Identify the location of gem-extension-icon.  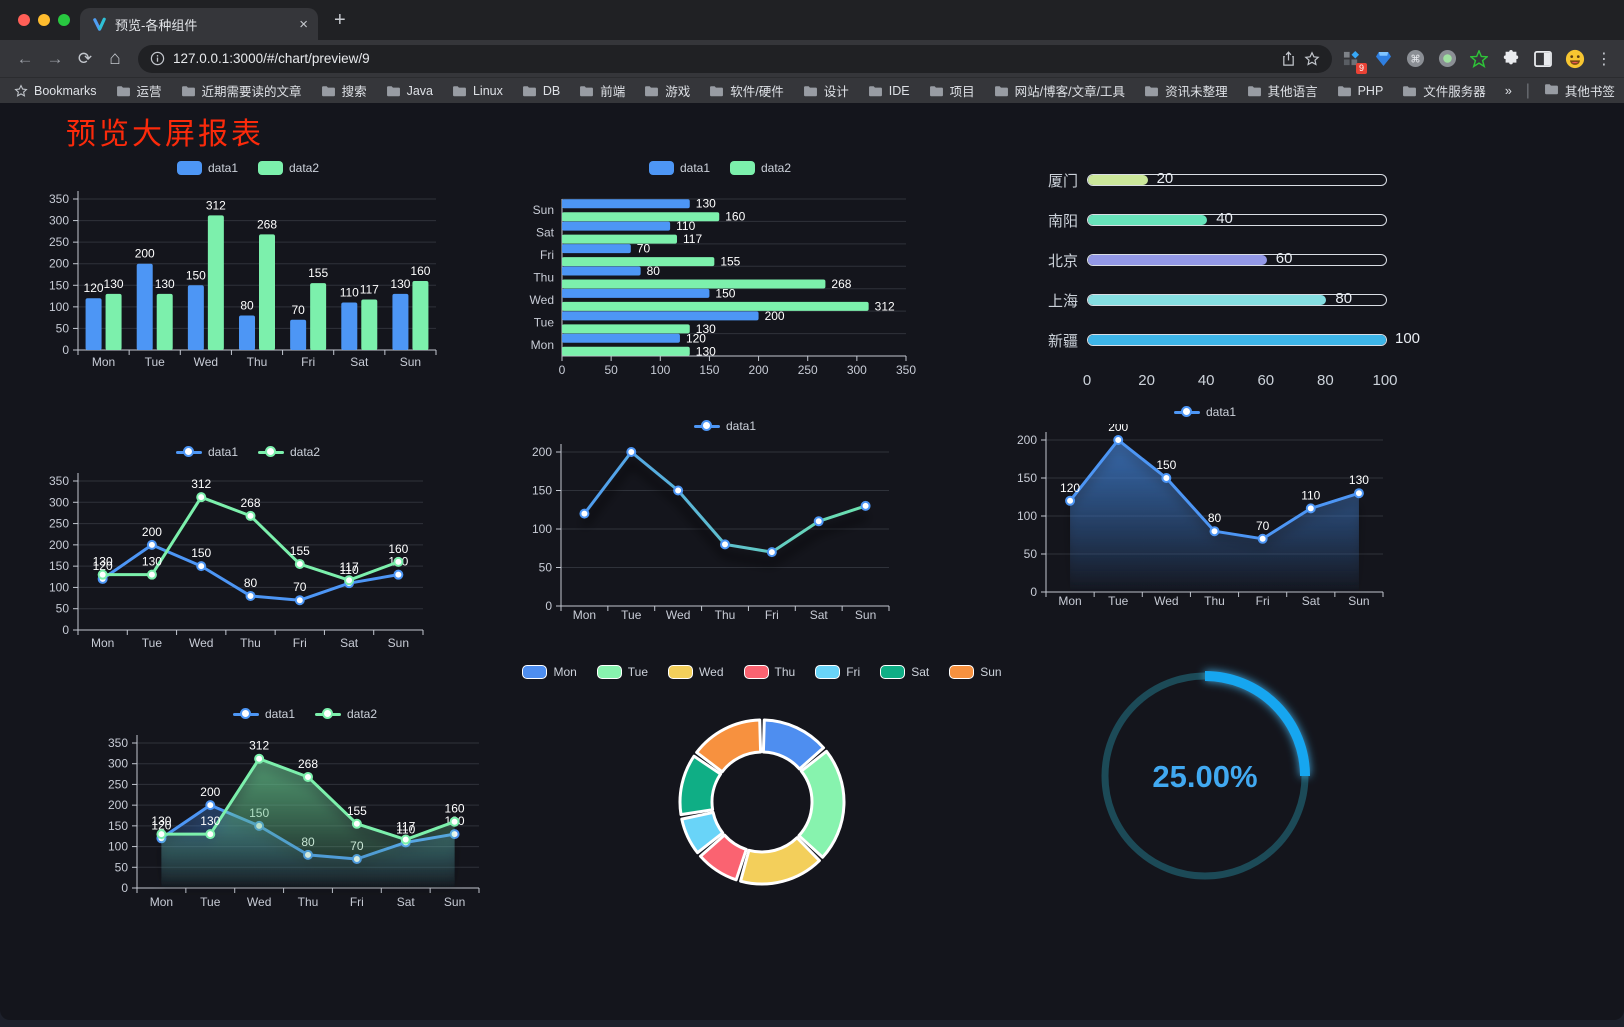
(1383, 59).